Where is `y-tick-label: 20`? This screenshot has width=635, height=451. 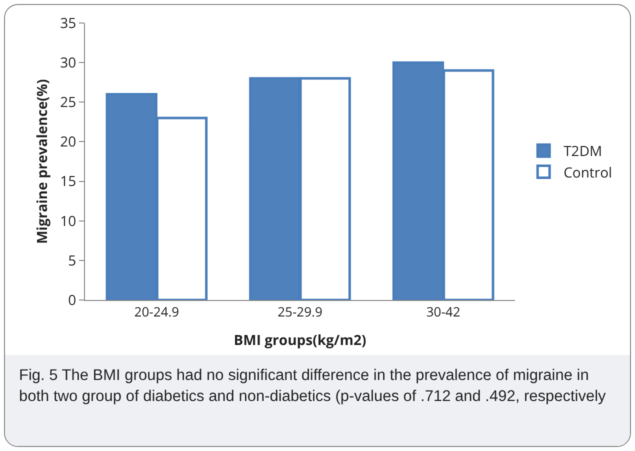
y-tick-label: 20 is located at coordinates (68, 142).